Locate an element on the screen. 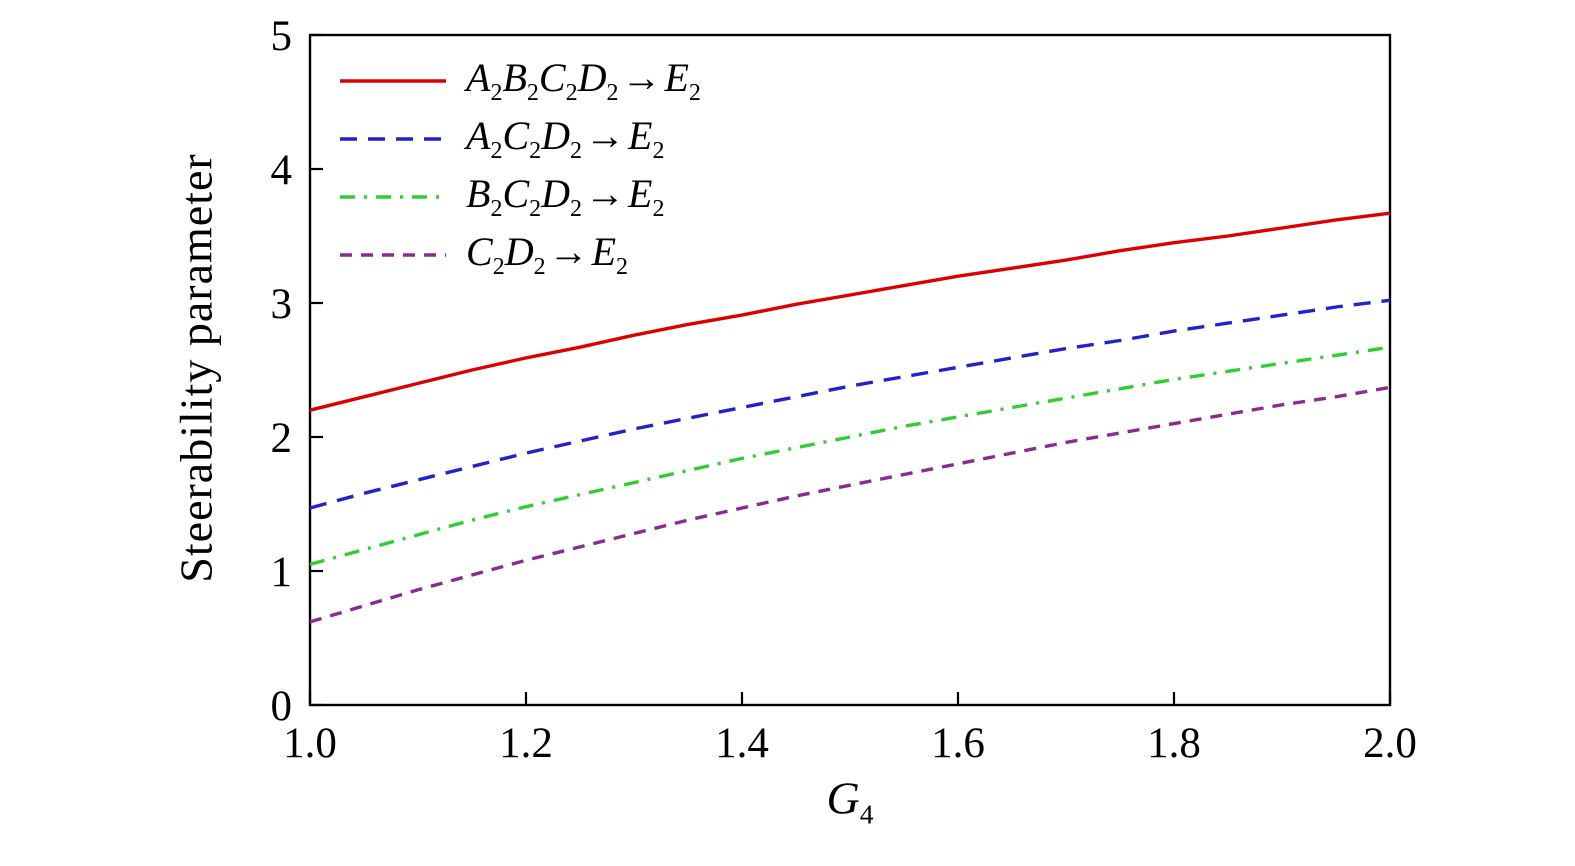 The height and width of the screenshot is (866, 1575). x-tick-label: 2.0 is located at coordinates (1390, 743).